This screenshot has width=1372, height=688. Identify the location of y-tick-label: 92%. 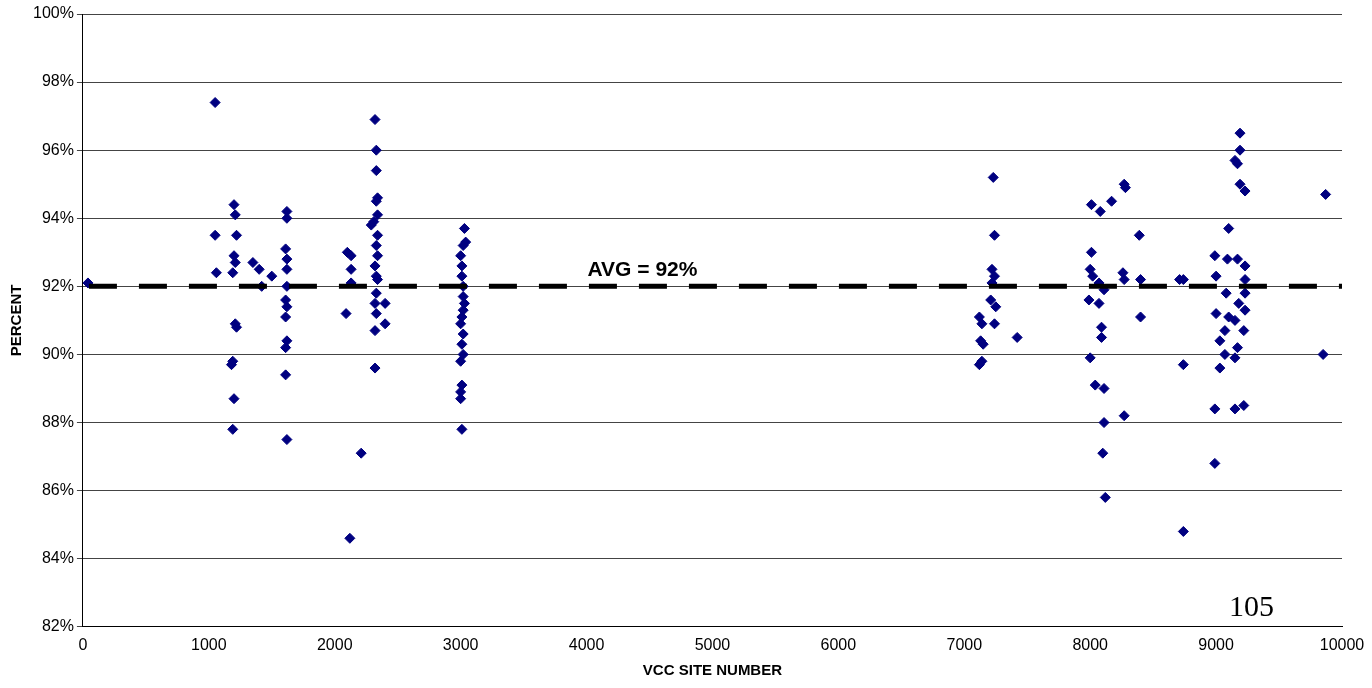
(57, 285).